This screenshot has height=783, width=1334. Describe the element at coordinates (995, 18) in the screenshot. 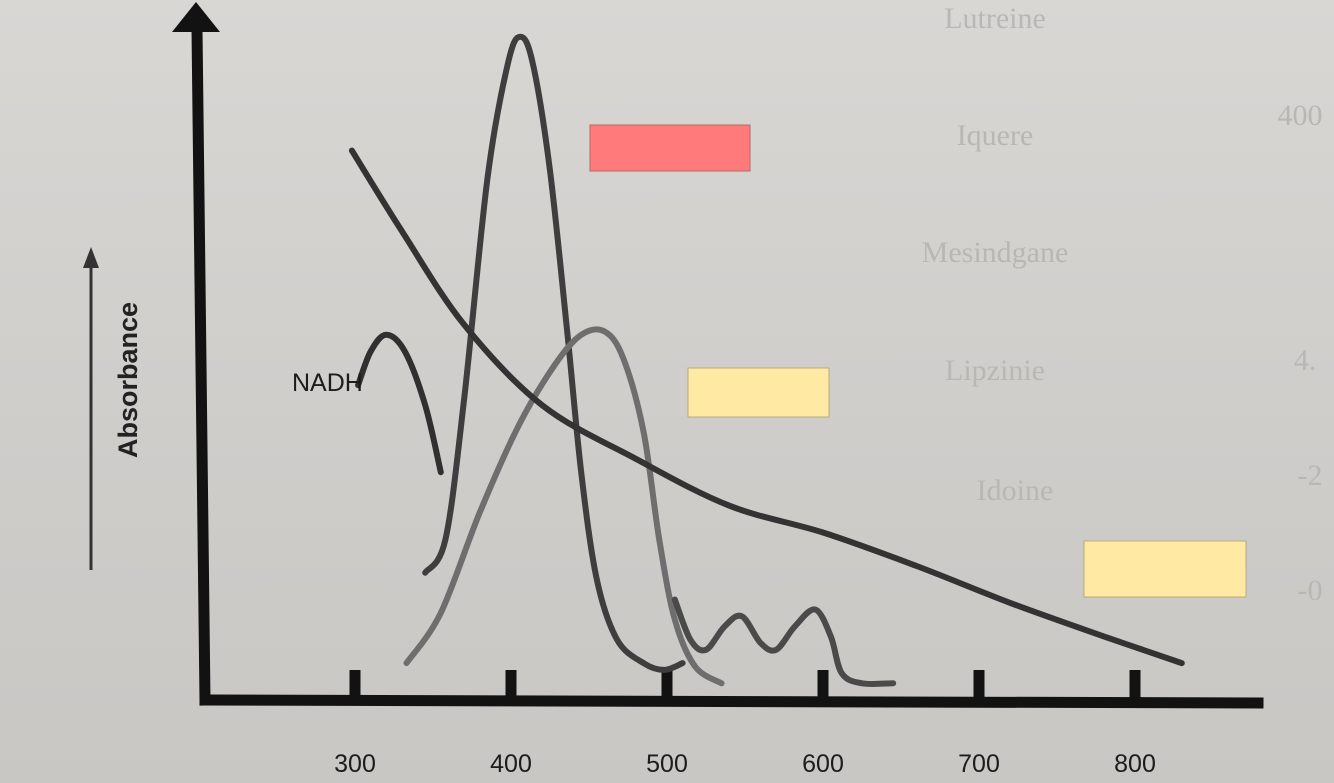

I see `ghost-text: Lutreine` at that location.